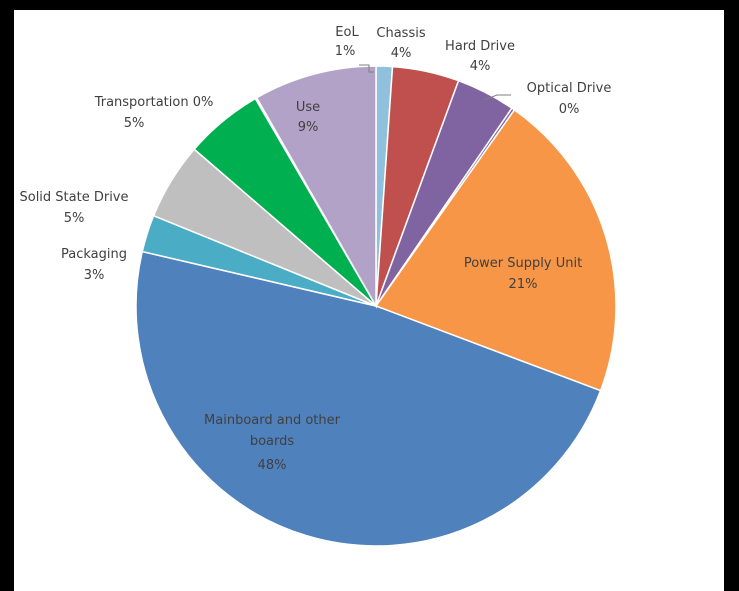 Image resolution: width=739 pixels, height=591 pixels. I want to click on label-use-name: Use, so click(308, 107).